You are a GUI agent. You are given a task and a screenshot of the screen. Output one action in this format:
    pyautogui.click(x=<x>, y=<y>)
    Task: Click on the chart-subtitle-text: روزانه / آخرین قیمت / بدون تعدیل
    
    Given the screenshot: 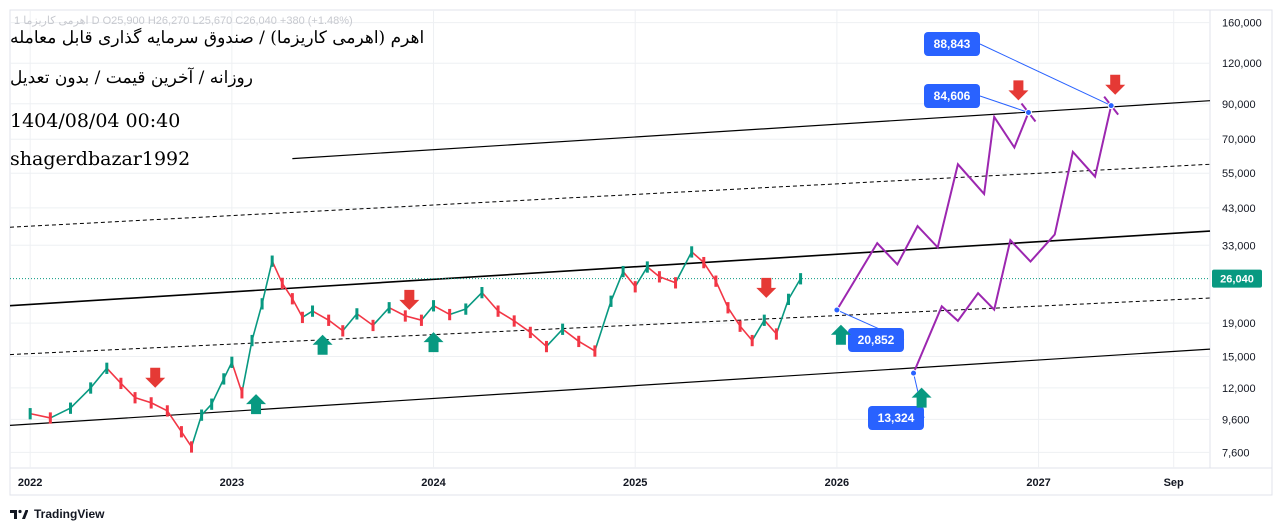 What is the action you would take?
    pyautogui.click(x=131, y=78)
    